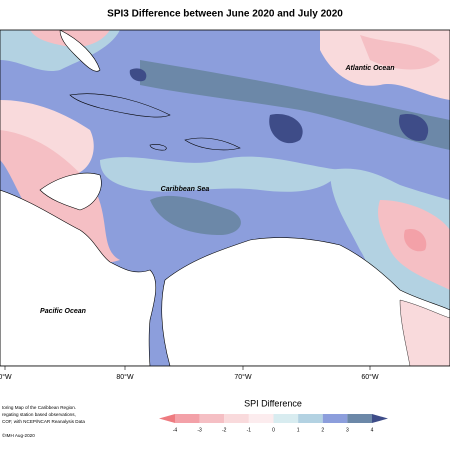  I want to click on sea-label: Caribbean Sea, so click(185, 189).